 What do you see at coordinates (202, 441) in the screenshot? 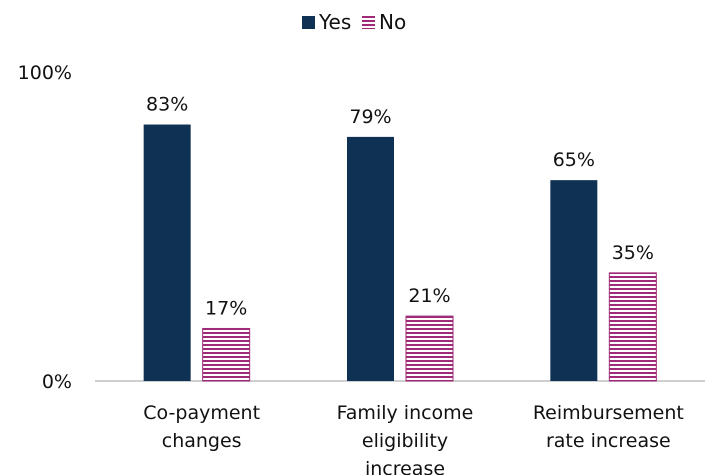
I see `category-label: changes` at bounding box center [202, 441].